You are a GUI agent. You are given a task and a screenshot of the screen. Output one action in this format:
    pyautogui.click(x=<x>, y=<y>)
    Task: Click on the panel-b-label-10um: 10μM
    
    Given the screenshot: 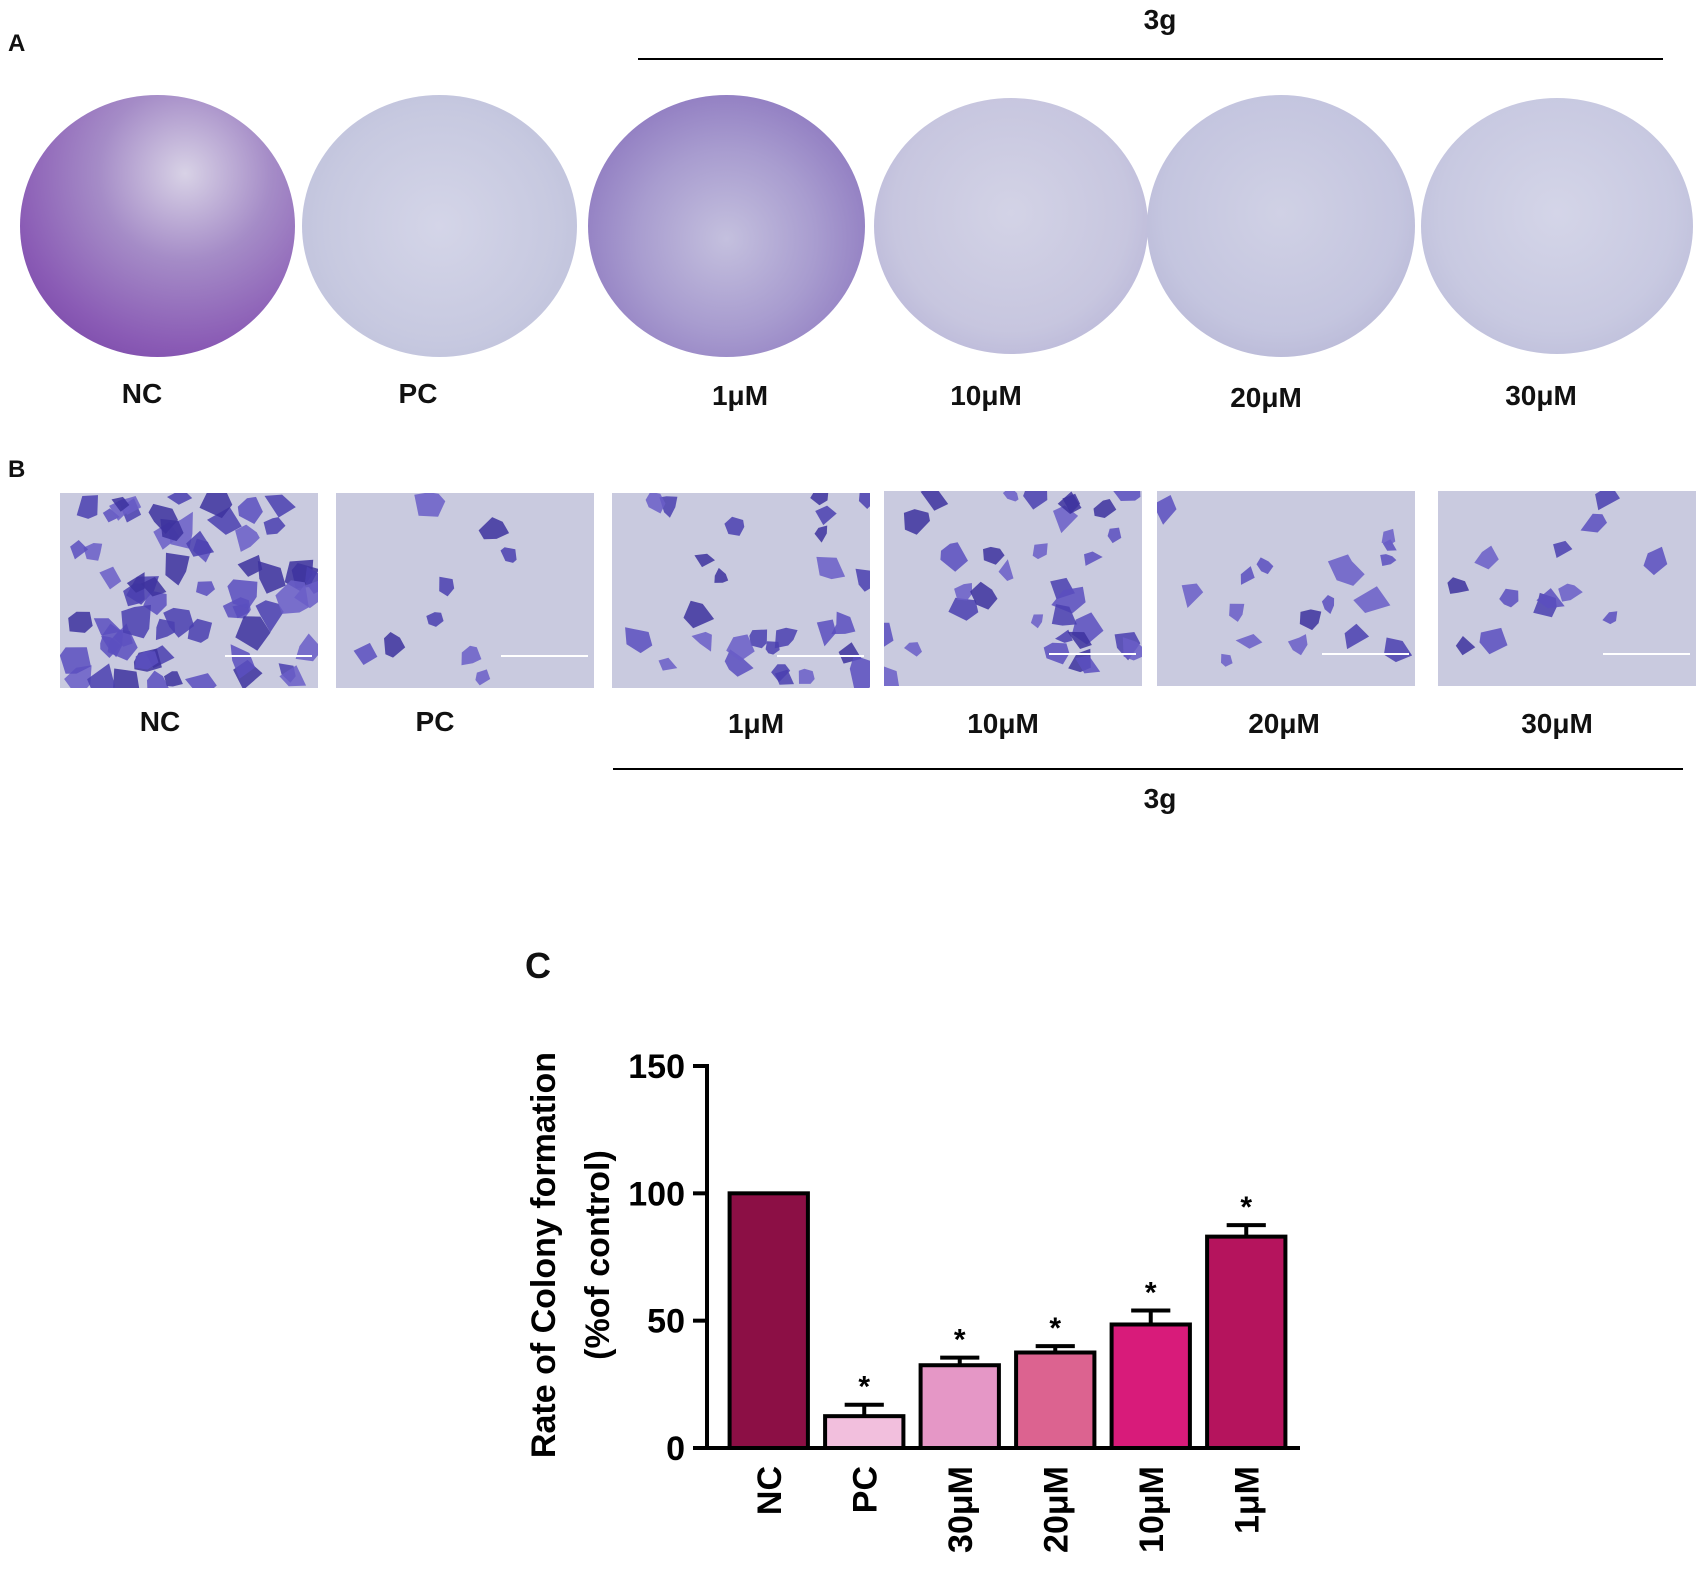 What is the action you would take?
    pyautogui.click(x=1003, y=723)
    